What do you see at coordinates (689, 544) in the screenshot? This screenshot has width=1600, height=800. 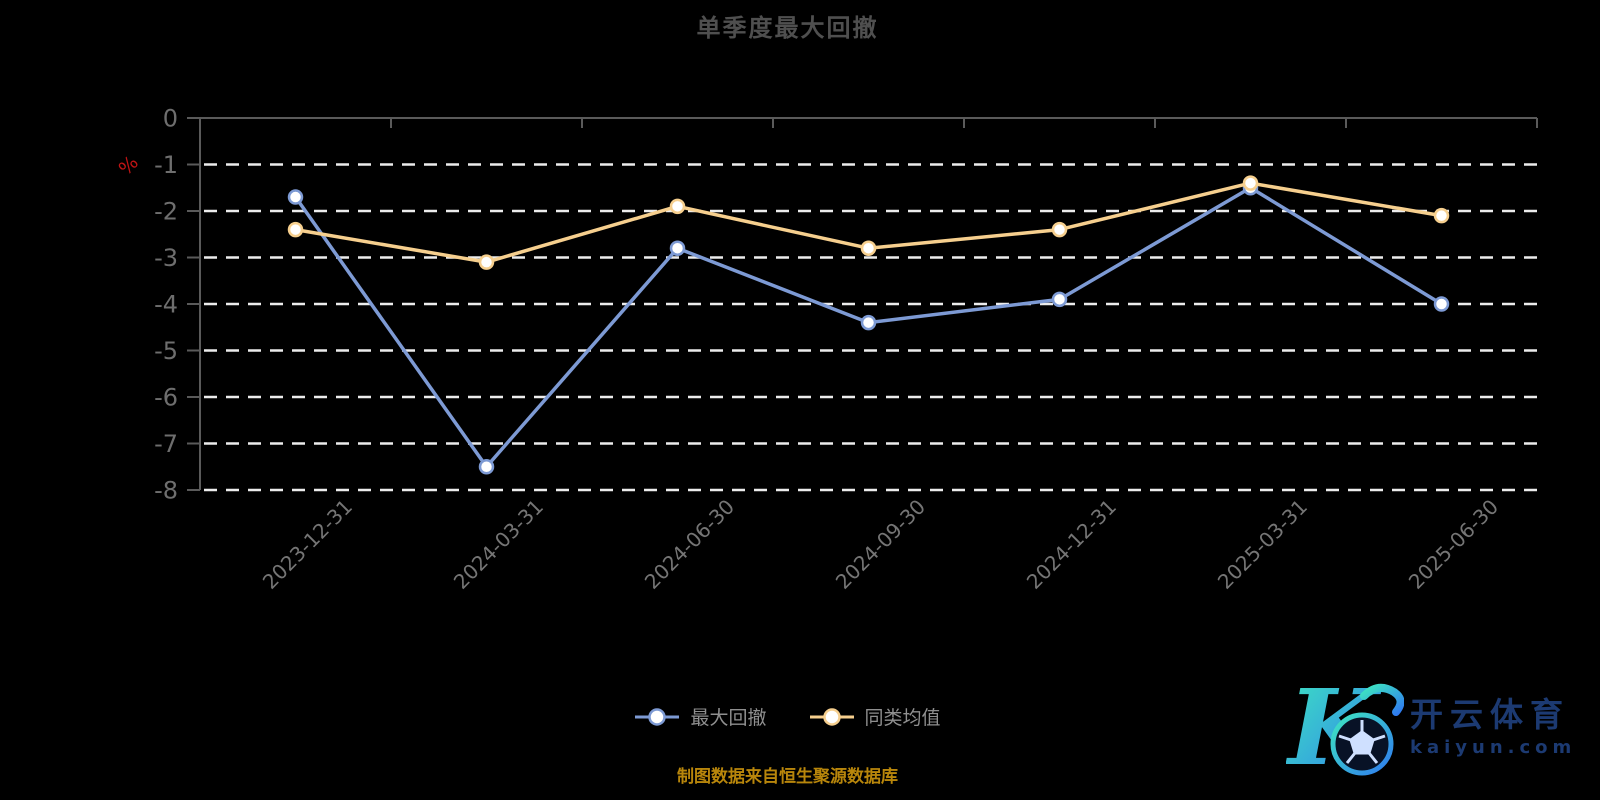 I see `x-tick-label: 2024-06-30` at bounding box center [689, 544].